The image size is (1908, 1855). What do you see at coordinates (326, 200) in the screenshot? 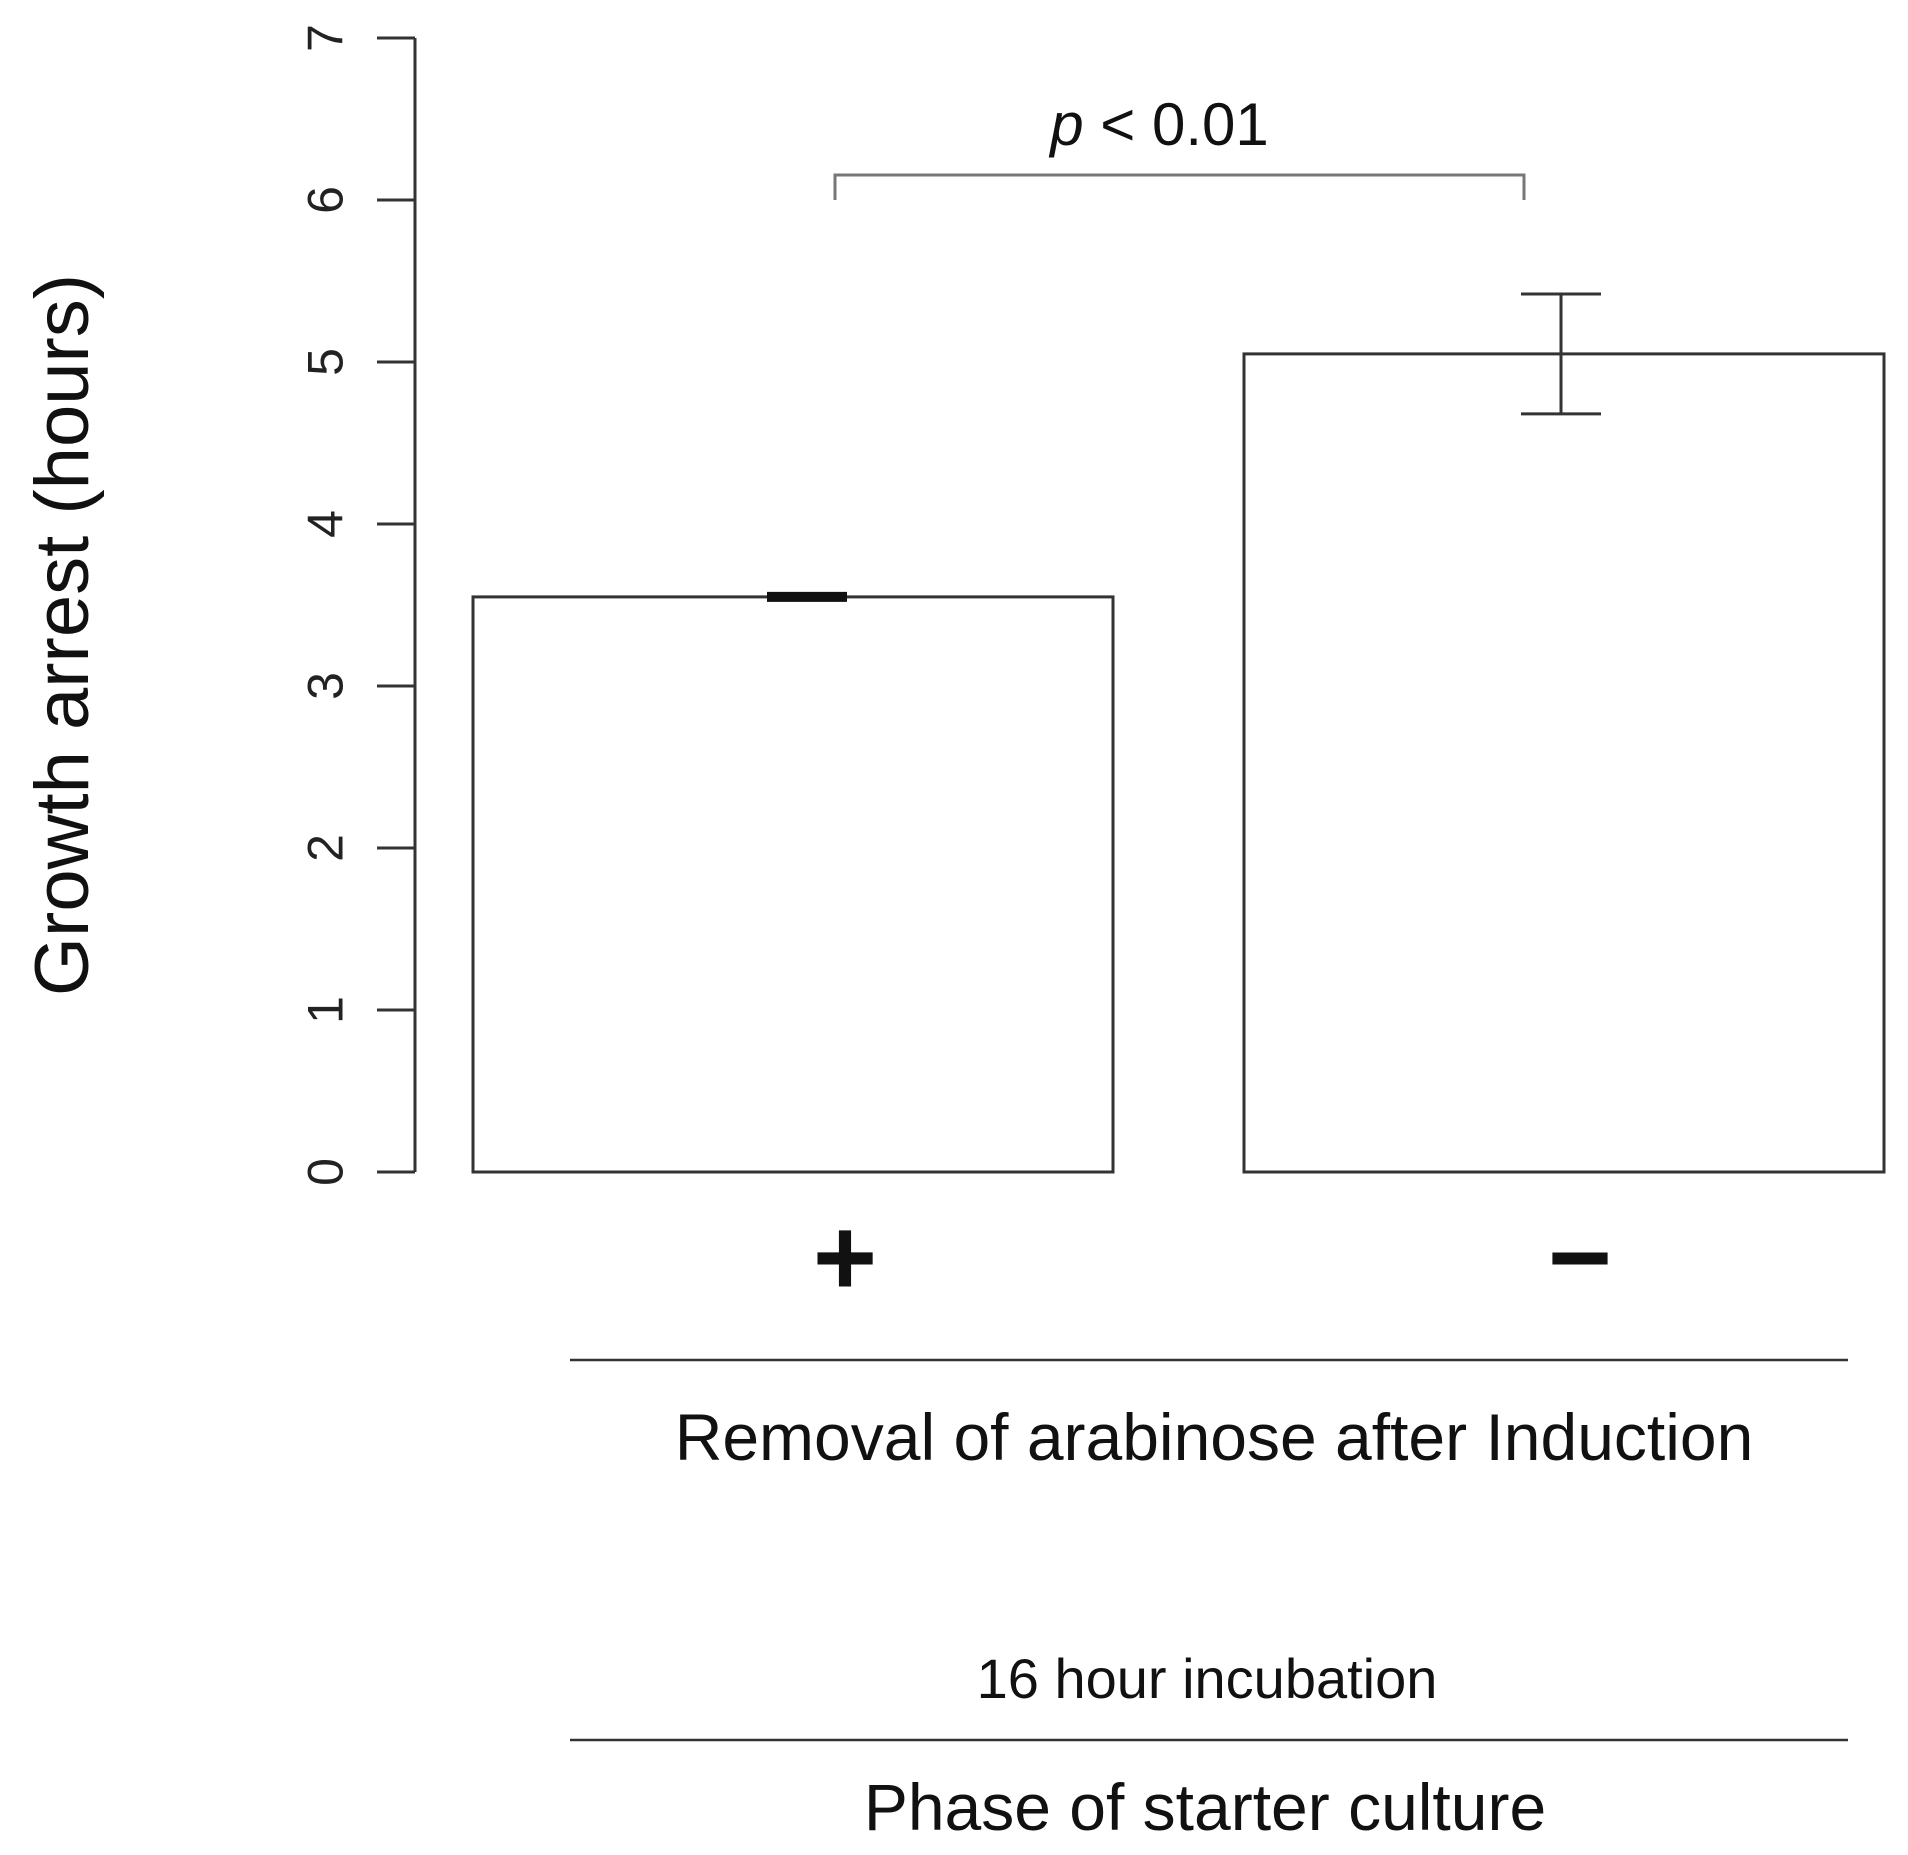
I see `y-tick-label: 6` at bounding box center [326, 200].